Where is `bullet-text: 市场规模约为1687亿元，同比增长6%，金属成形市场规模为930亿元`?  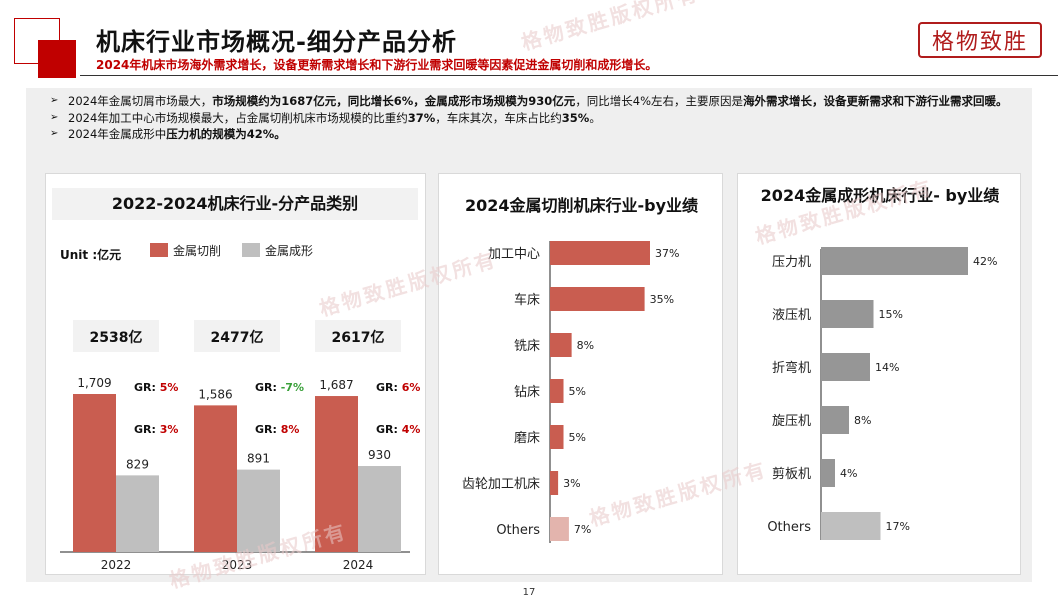
bullet-text: 市场规模约为1687亿元，同比增长6%，金属成形市场规模为930亿元 is located at coordinates (394, 101).